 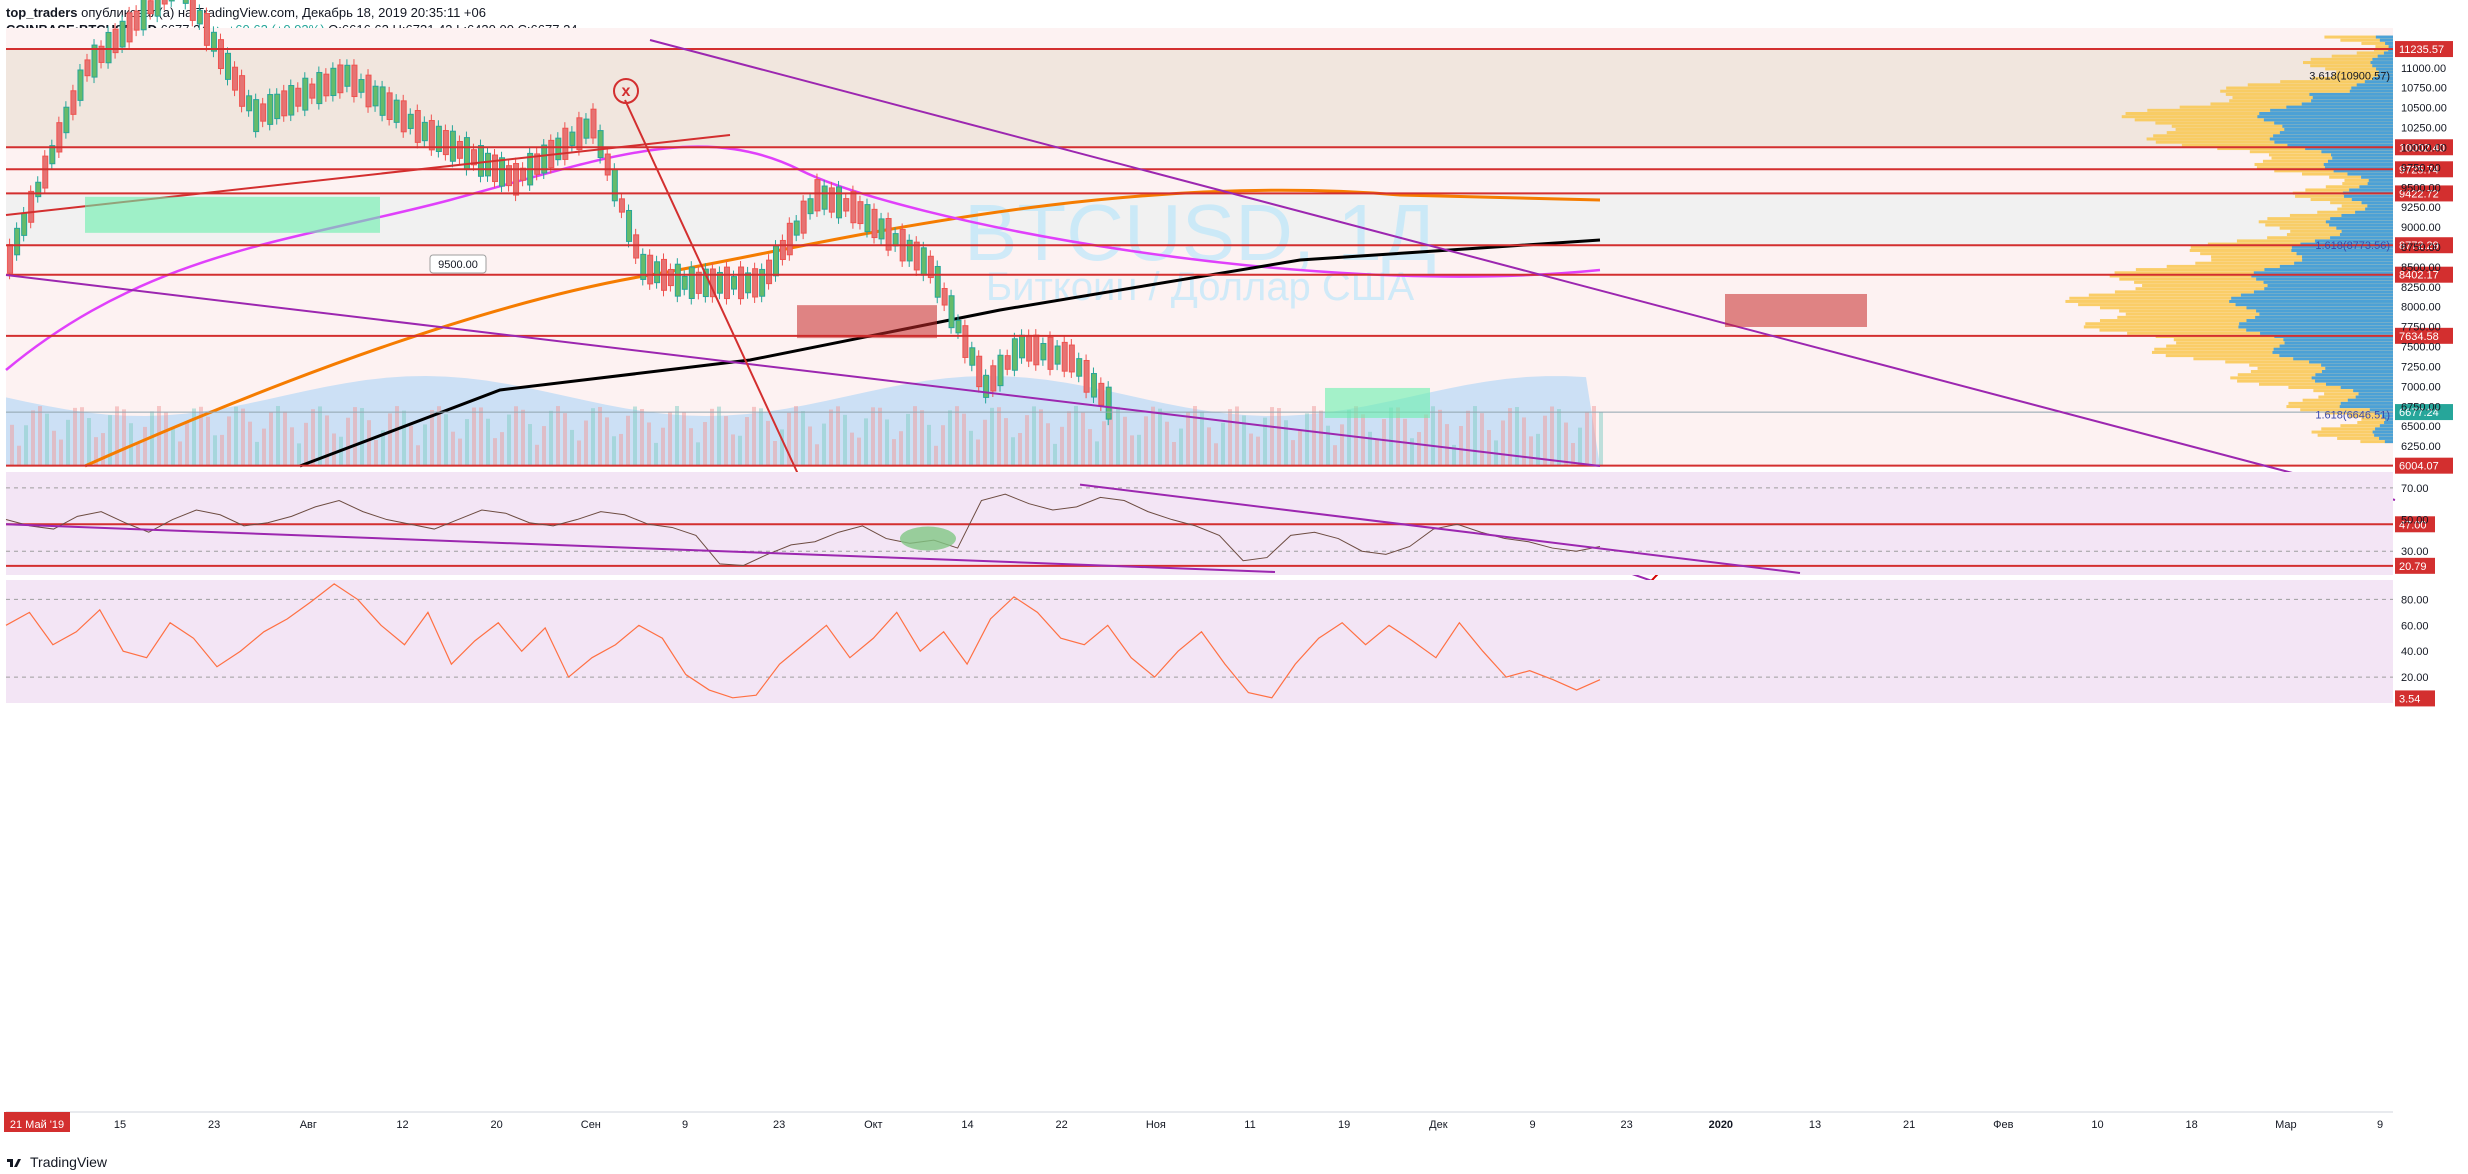 I want to click on x-tick-label: 22, so click(x=1062, y=1125).